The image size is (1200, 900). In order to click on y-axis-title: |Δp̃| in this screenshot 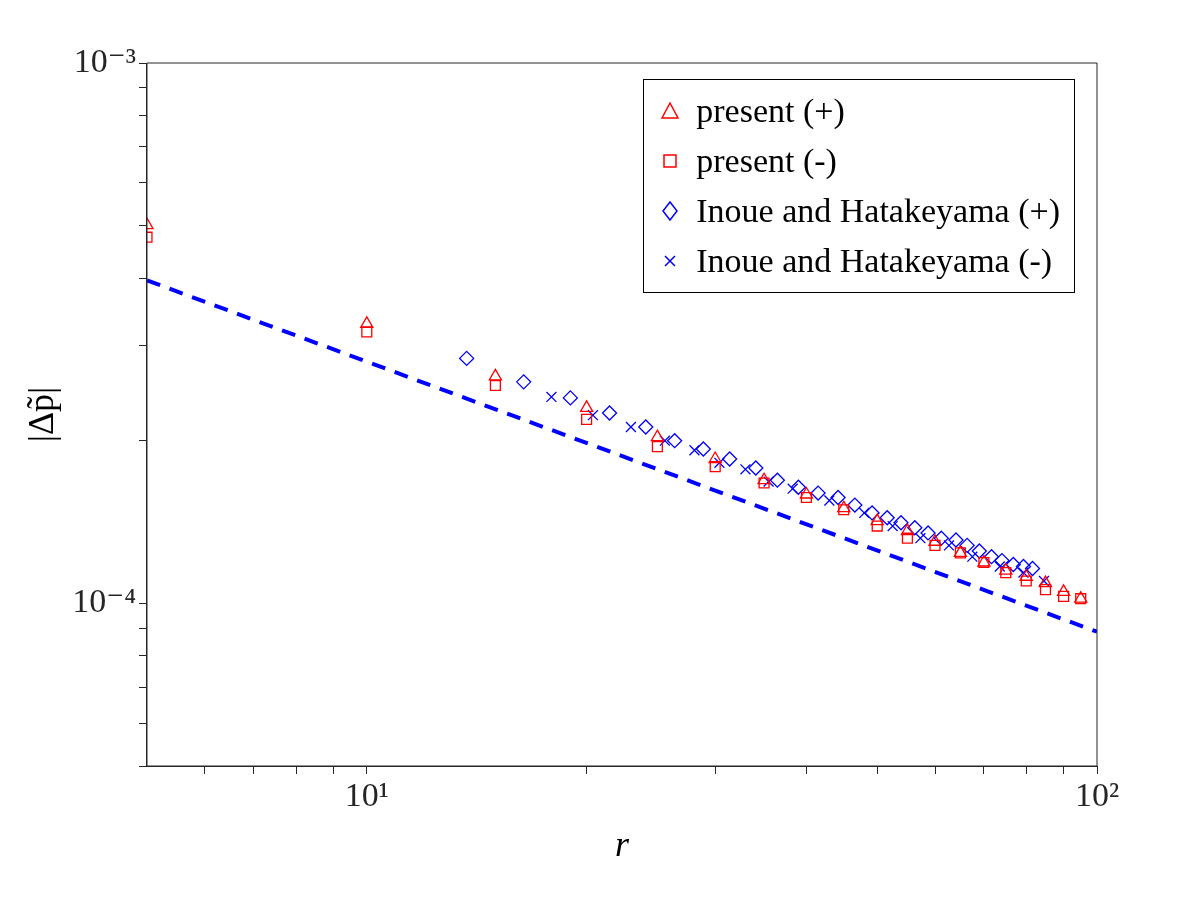, I will do `click(41, 414)`.